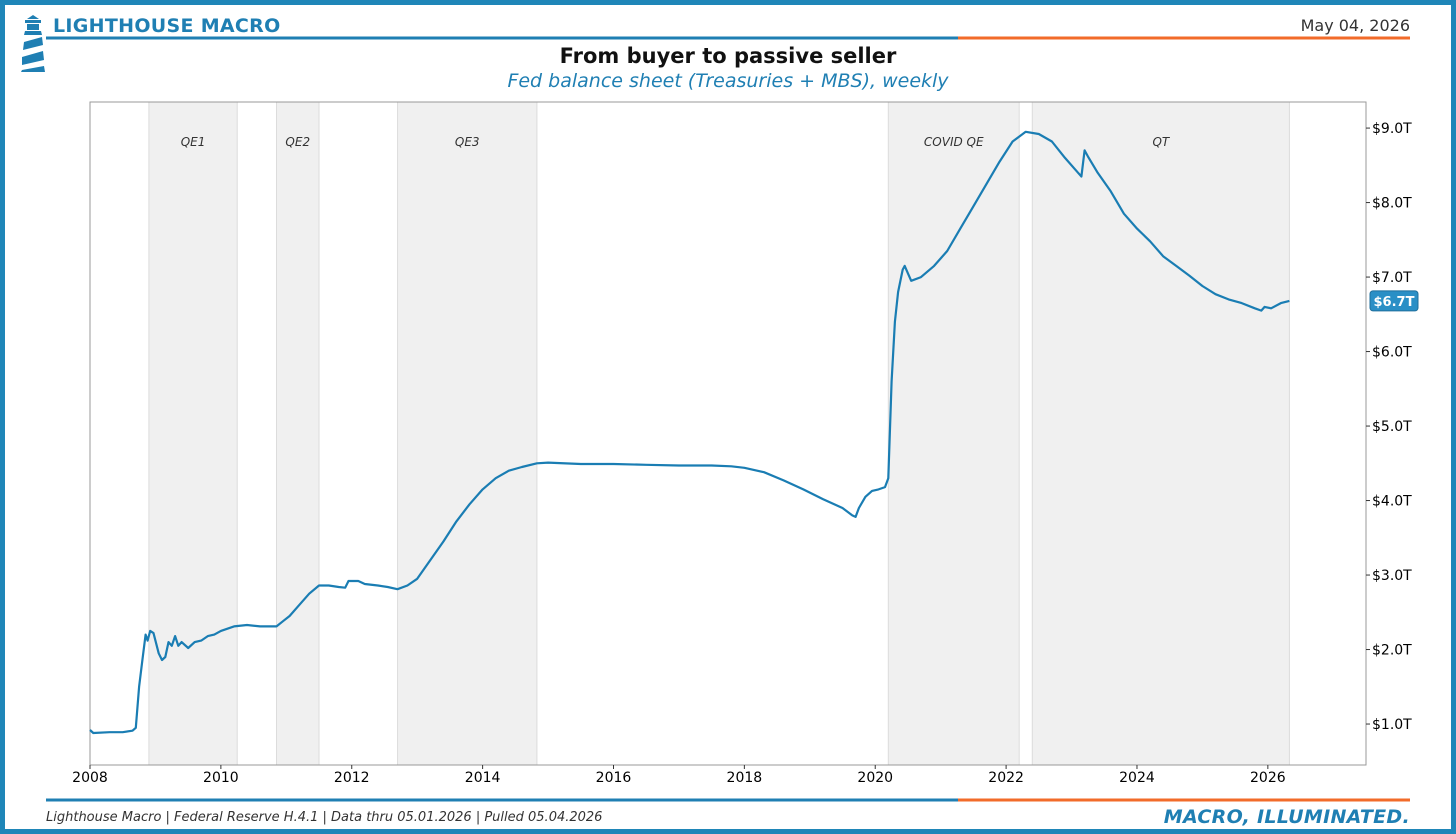  Describe the element at coordinates (1392, 725) in the screenshot. I see `y-tick-label: $1.0T` at that location.